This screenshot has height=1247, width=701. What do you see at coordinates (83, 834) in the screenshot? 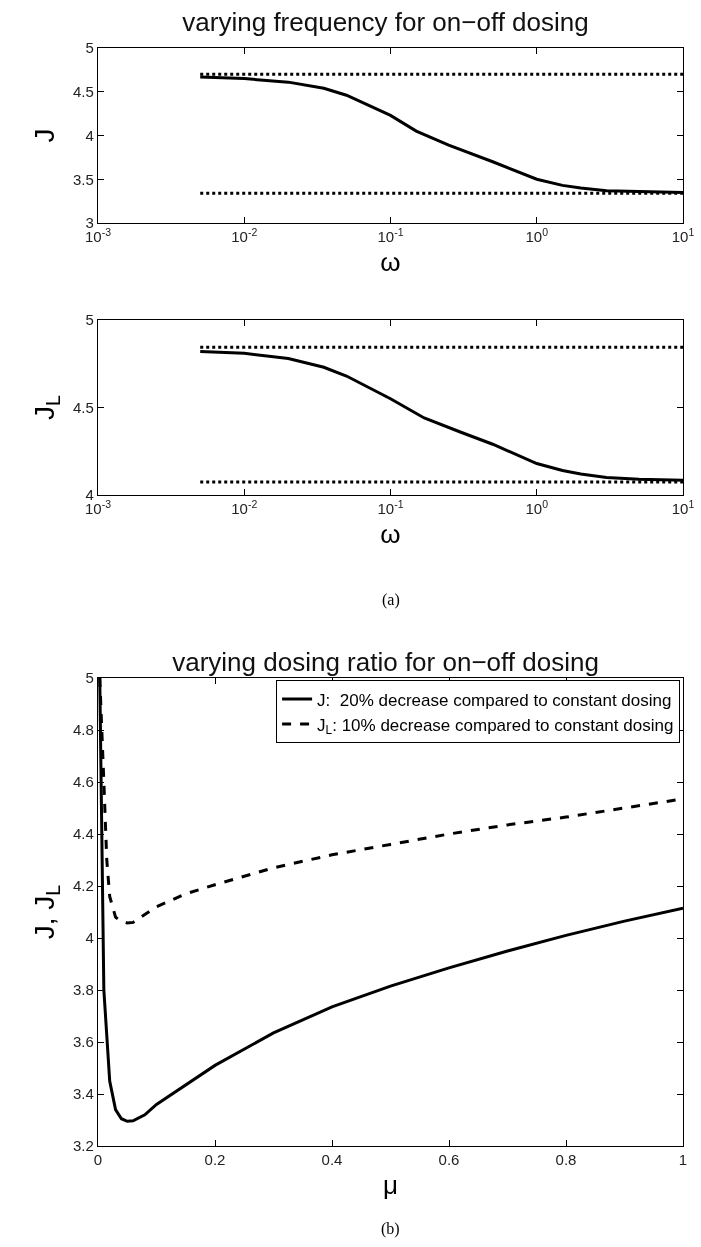
I see `y-tick-label: 4.4` at bounding box center [83, 834].